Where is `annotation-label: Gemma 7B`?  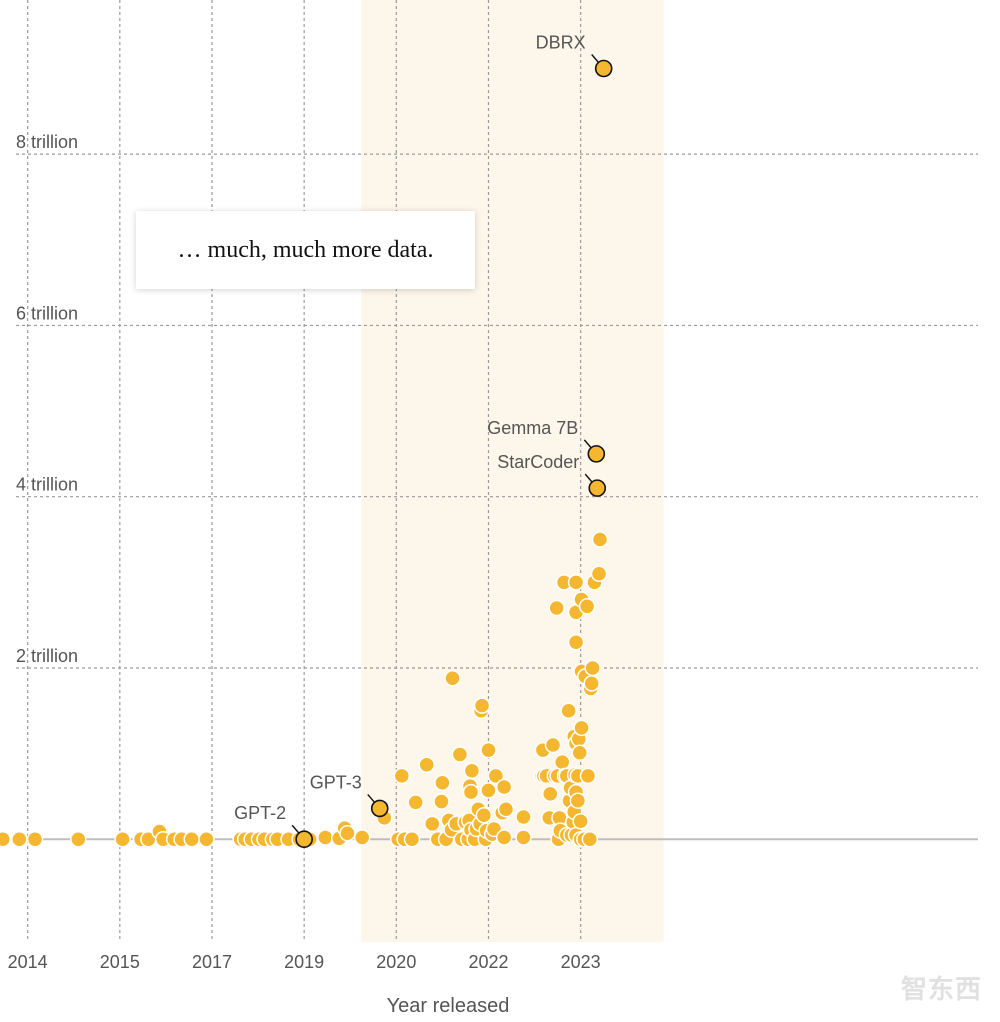 annotation-label: Gemma 7B is located at coordinates (532, 428).